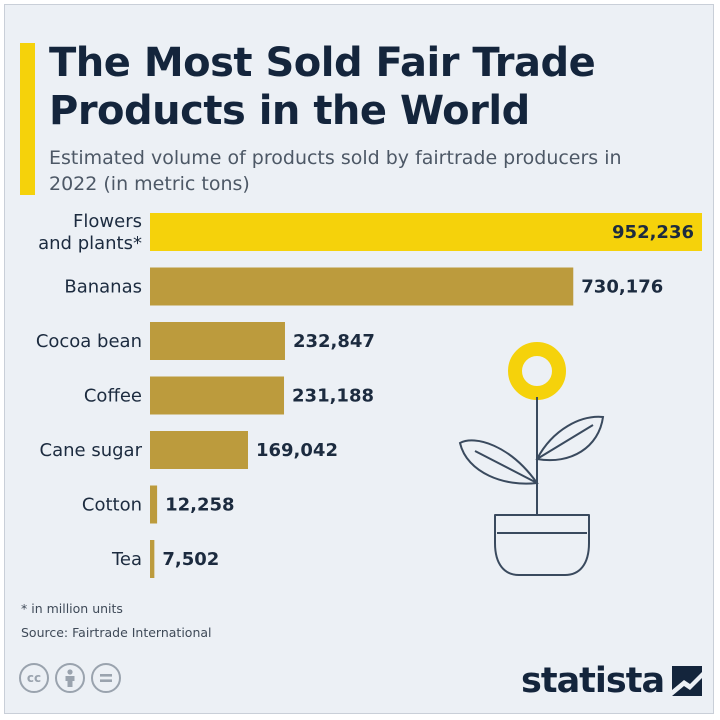  What do you see at coordinates (106, 678) in the screenshot?
I see `no-derivatives-icon` at bounding box center [106, 678].